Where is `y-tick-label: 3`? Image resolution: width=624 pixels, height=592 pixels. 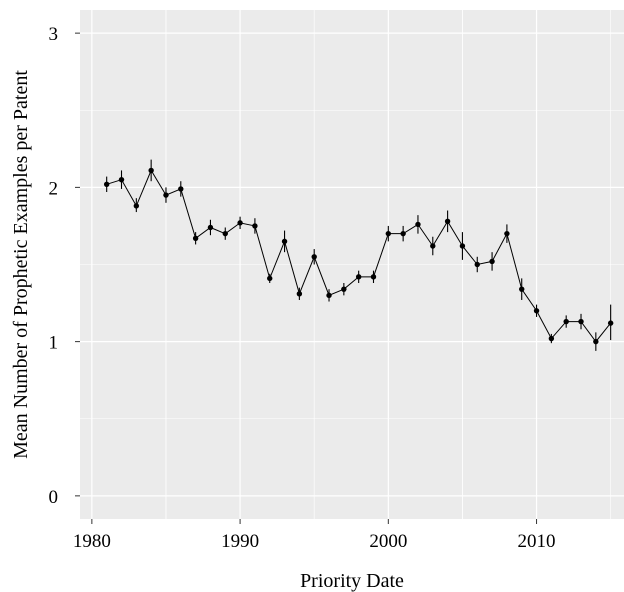 y-tick-label: 3 is located at coordinates (54, 34).